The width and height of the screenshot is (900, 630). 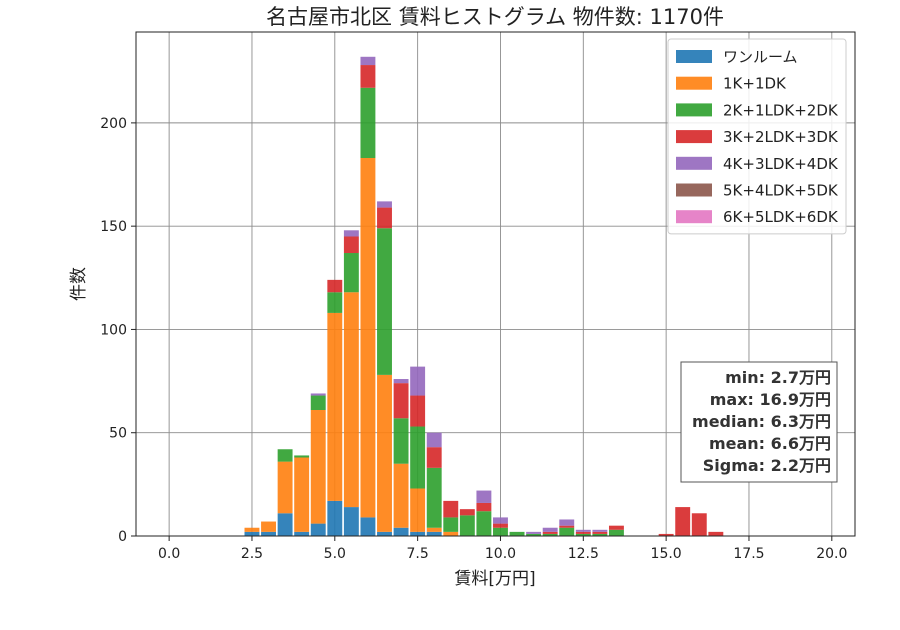 I want to click on chart-title: 名古屋市北区 賃料ヒストグラム 物件数: 1170件, so click(x=495, y=17).